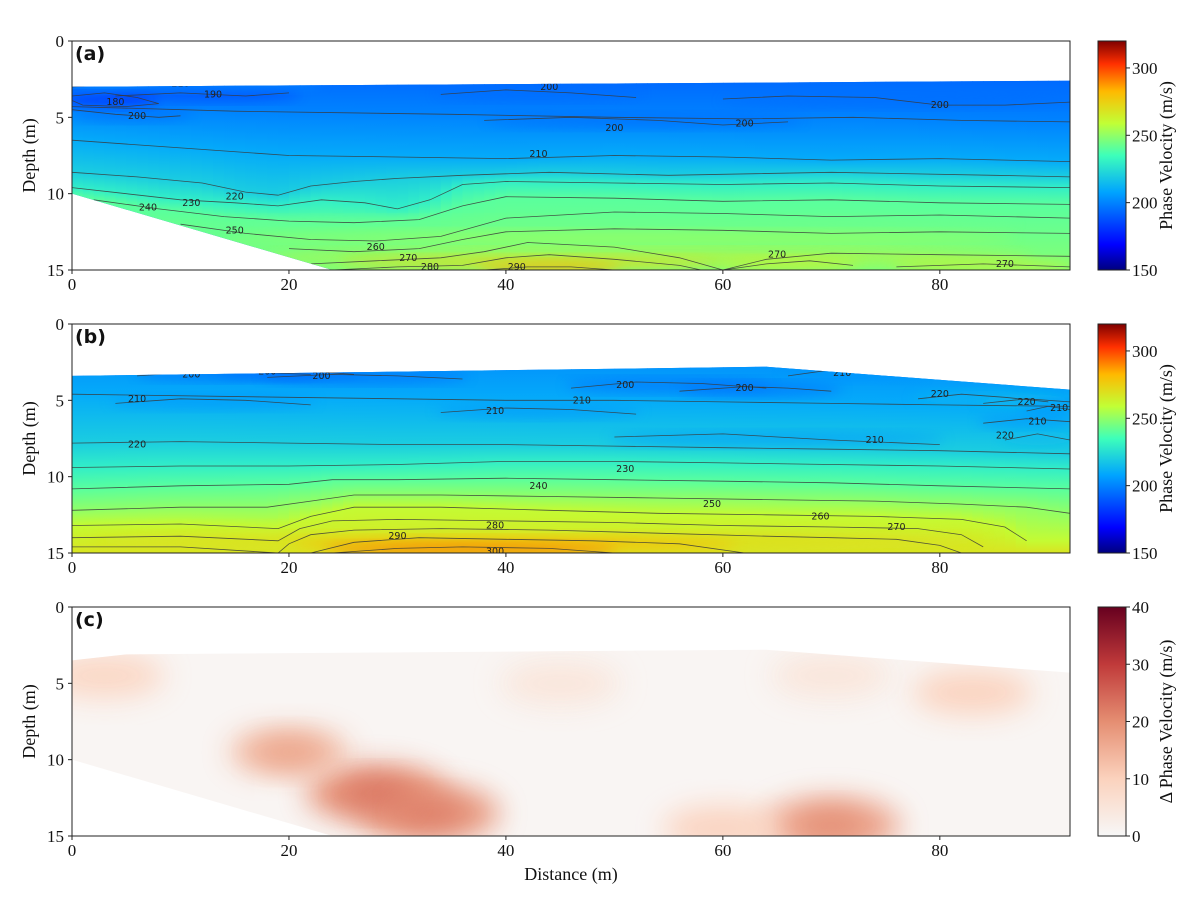 This screenshot has width=1200, height=913. Describe the element at coordinates (1145, 135) in the screenshot. I see `colorbar-tick-label: 250` at that location.